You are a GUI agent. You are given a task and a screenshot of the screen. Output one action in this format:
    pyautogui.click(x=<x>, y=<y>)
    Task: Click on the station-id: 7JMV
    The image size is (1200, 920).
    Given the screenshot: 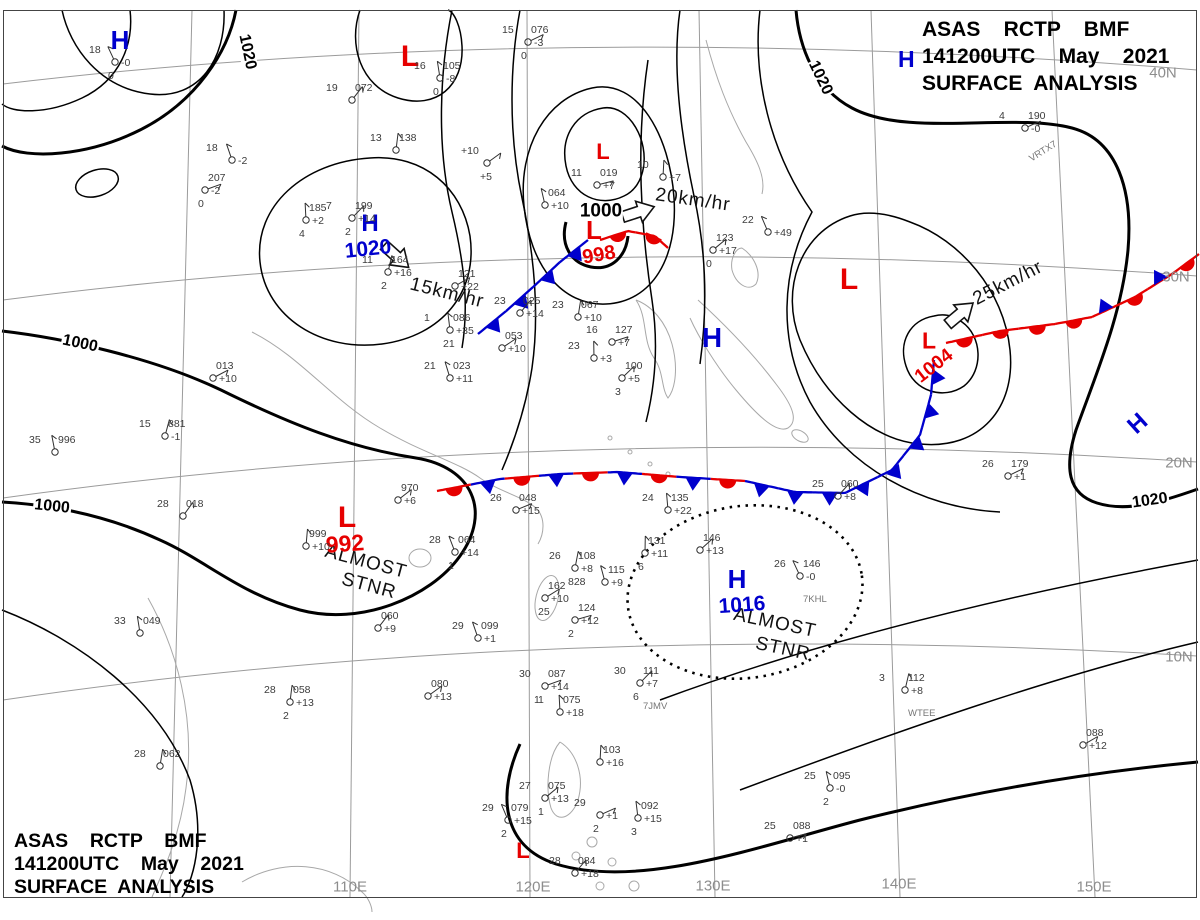 What is the action you would take?
    pyautogui.click(x=655, y=706)
    